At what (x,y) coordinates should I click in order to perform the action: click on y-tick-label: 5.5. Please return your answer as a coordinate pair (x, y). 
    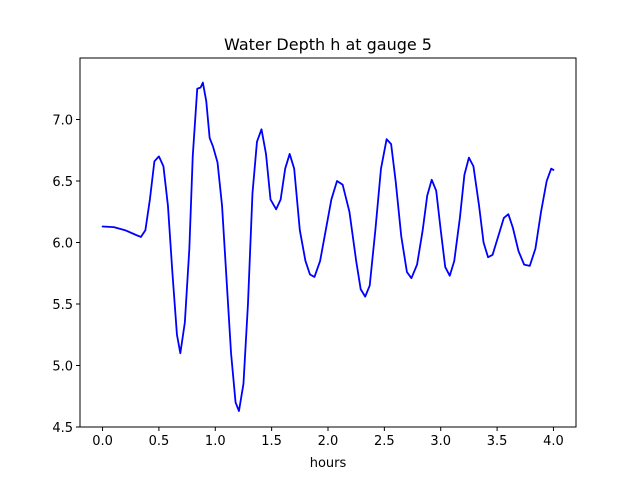
    Looking at the image, I should click on (62, 305).